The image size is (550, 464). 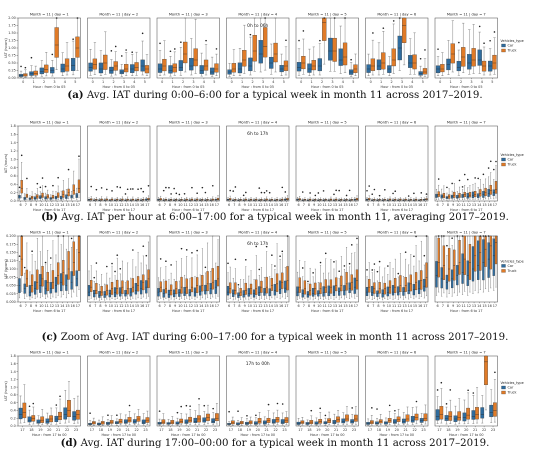 I want to click on y-tick-label: 0.025, so click(x=11, y=294).